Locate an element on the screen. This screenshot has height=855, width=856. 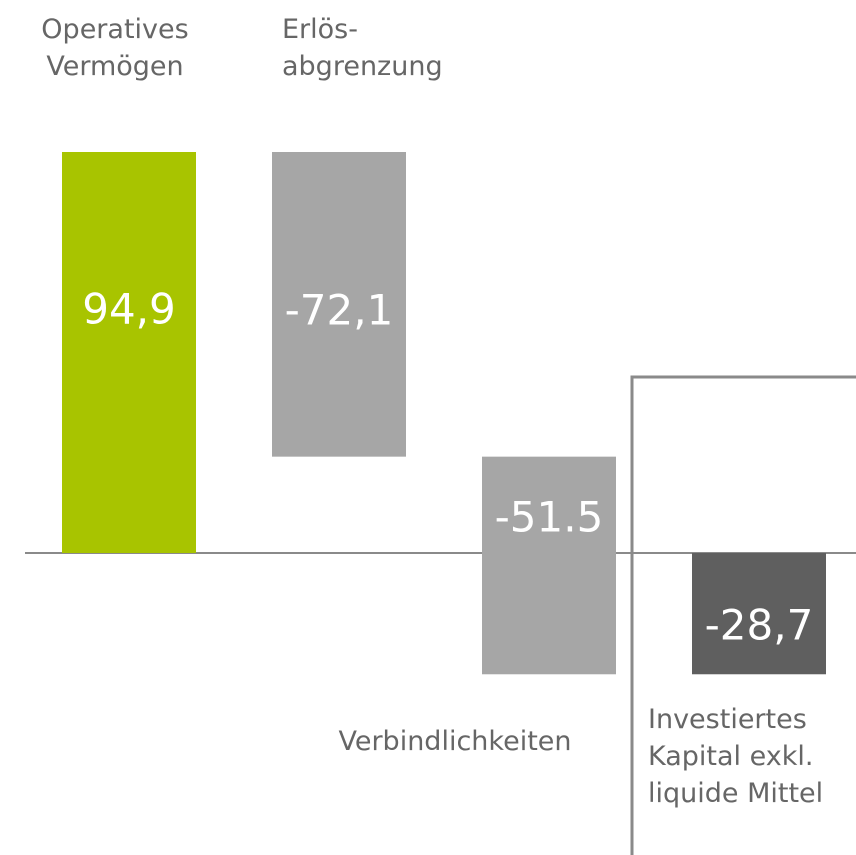
category-label: Investiertes Kapital exkl. liquide Mittel is located at coordinates (735, 756).